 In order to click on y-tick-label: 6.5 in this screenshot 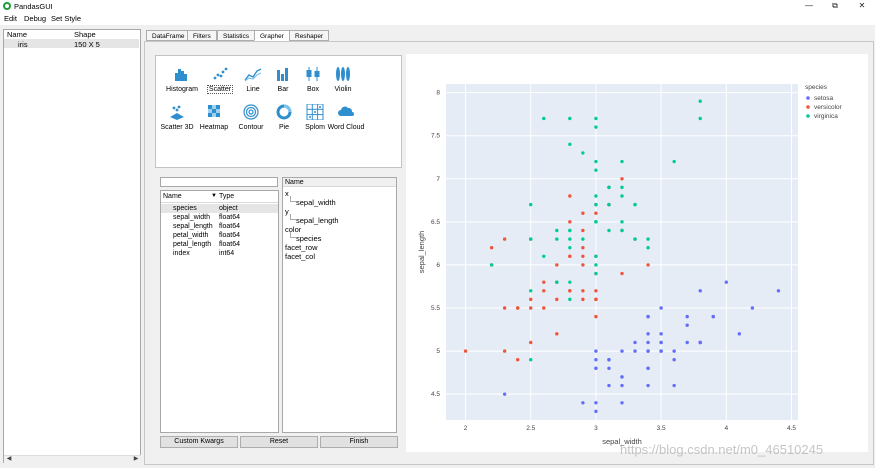, I will do `click(435, 222)`.